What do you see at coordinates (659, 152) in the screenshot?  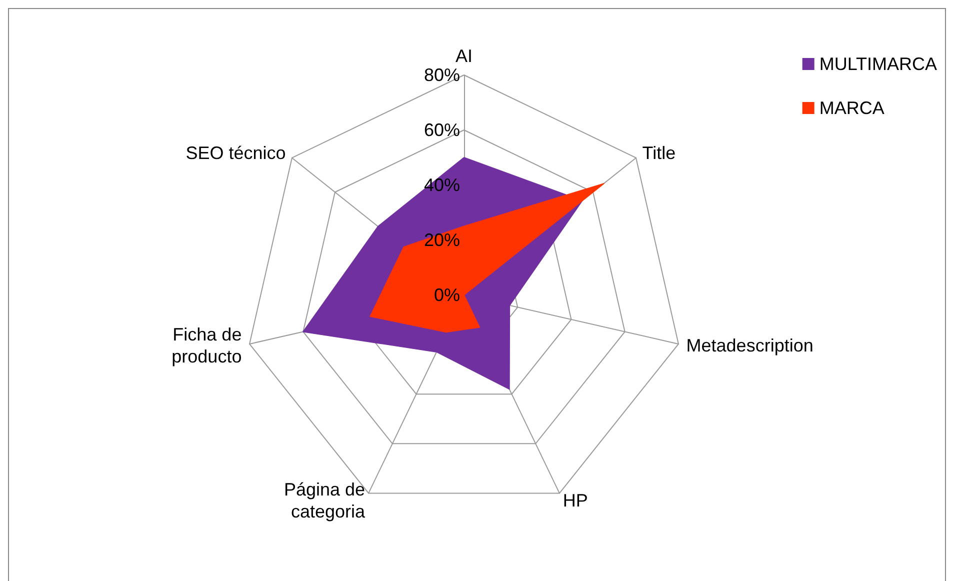 I see `spoke-label: Title` at bounding box center [659, 152].